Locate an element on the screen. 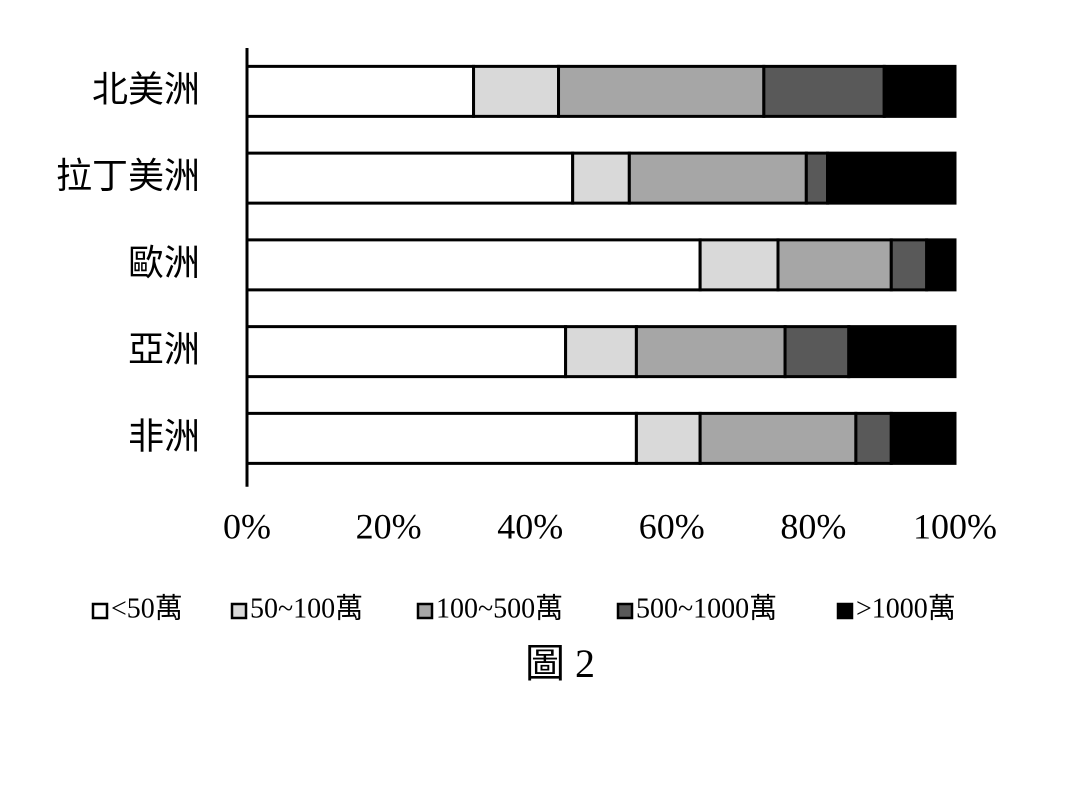 This screenshot has width=1066, height=807. x-tick-label: 40% is located at coordinates (530, 526).